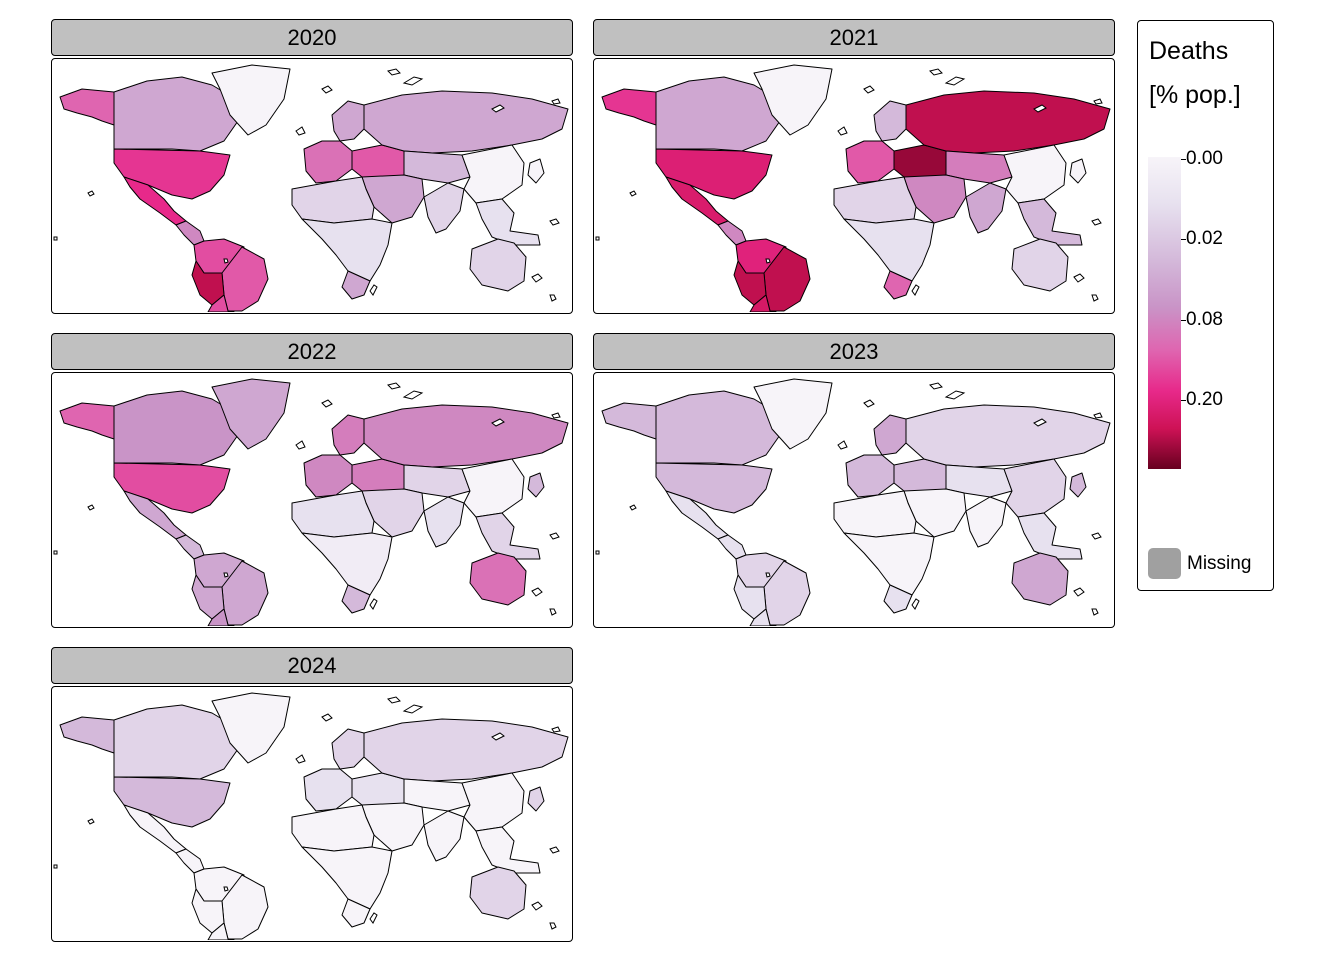 The width and height of the screenshot is (1344, 960). What do you see at coordinates (1204, 399) in the screenshot?
I see `legend-tick-label: 0.20` at bounding box center [1204, 399].